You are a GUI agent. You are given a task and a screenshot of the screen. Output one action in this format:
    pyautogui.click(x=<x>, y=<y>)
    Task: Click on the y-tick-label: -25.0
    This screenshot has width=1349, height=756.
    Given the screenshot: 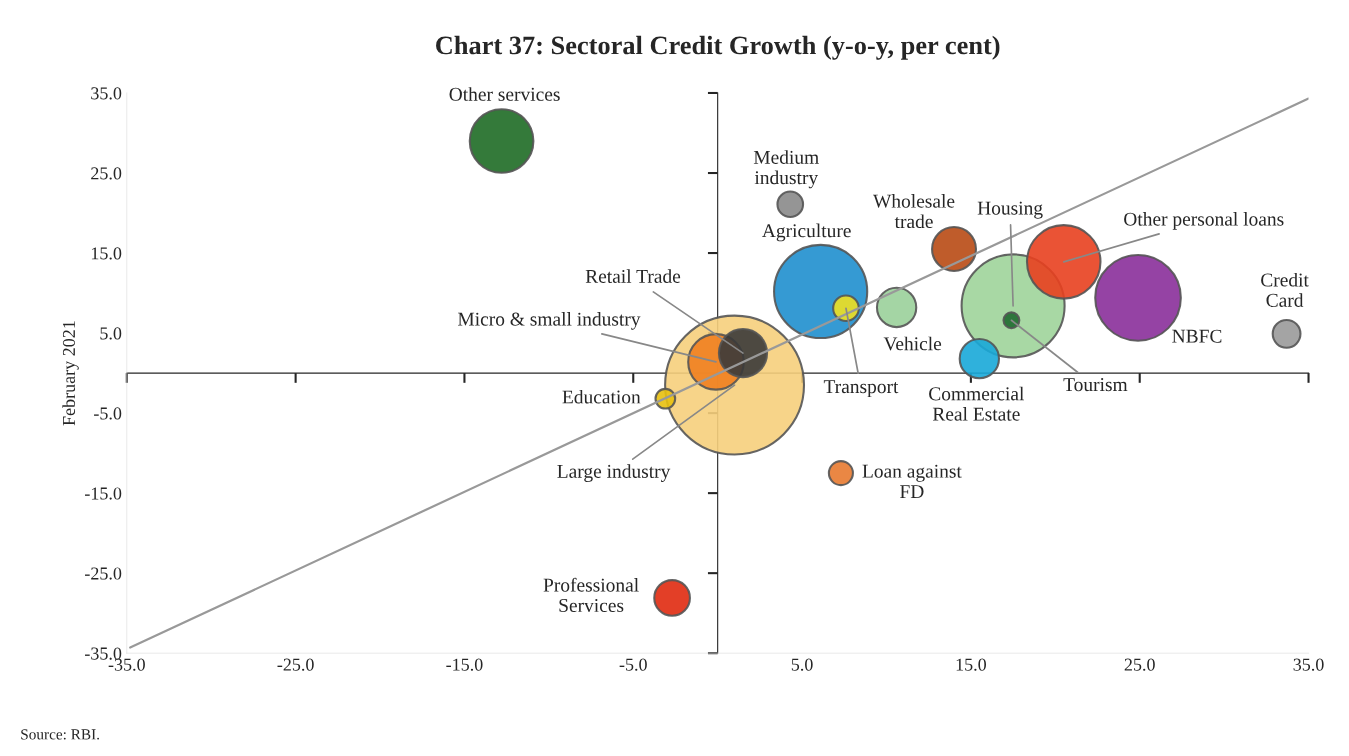 What is the action you would take?
    pyautogui.click(x=103, y=573)
    